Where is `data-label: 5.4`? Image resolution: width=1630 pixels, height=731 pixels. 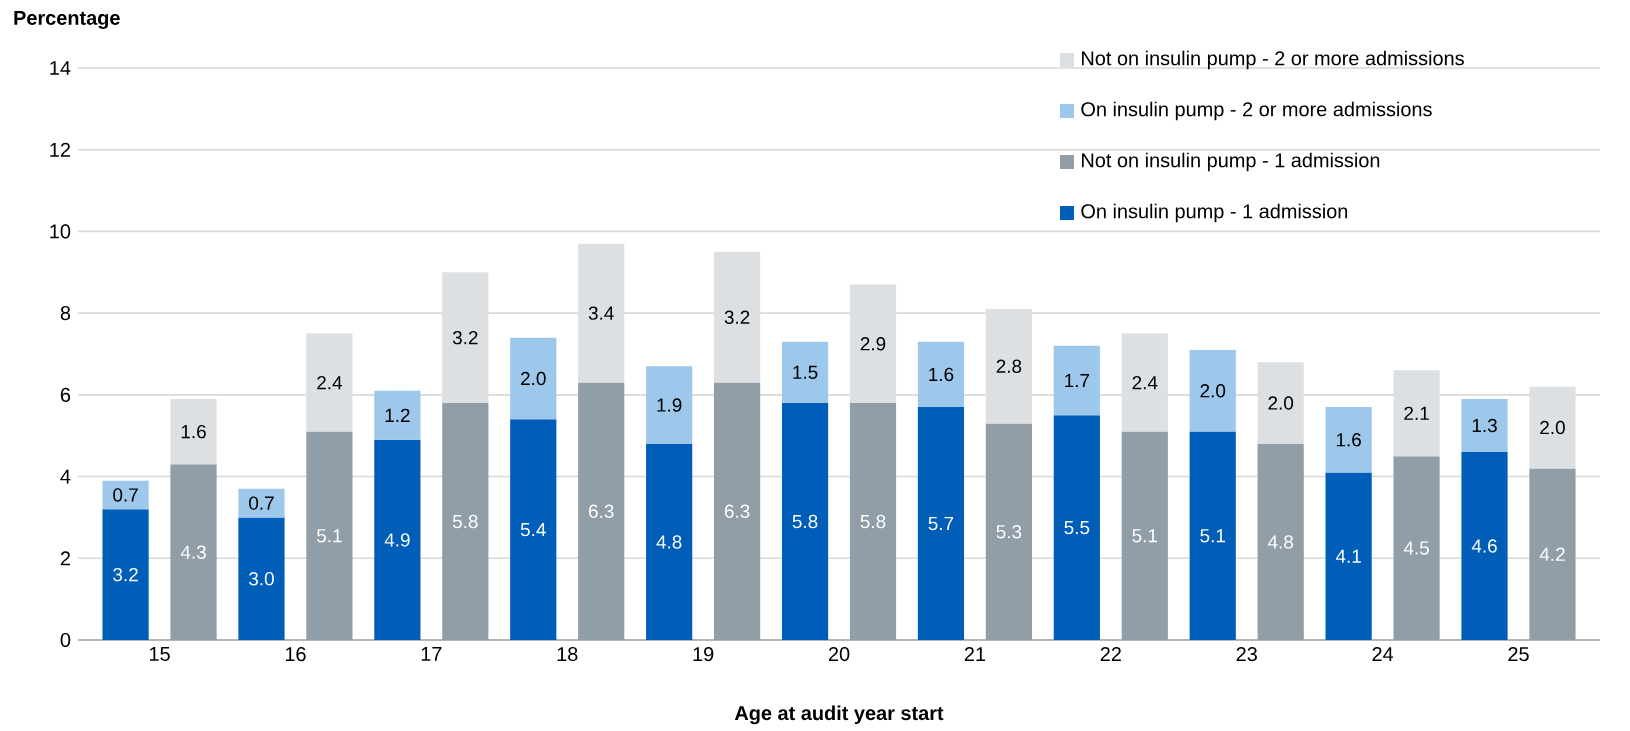 data-label: 5.4 is located at coordinates (533, 530).